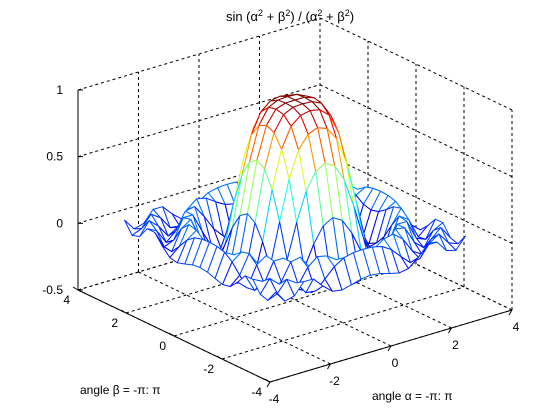 Image resolution: width=560 pixels, height=420 pixels. I want to click on x-tick-label: 2, so click(455, 345).